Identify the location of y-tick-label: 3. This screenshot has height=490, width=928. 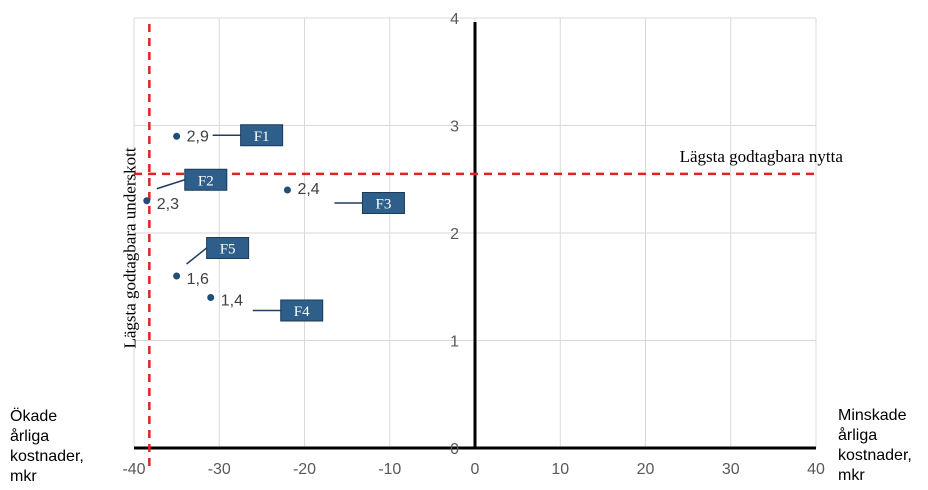
(454, 127).